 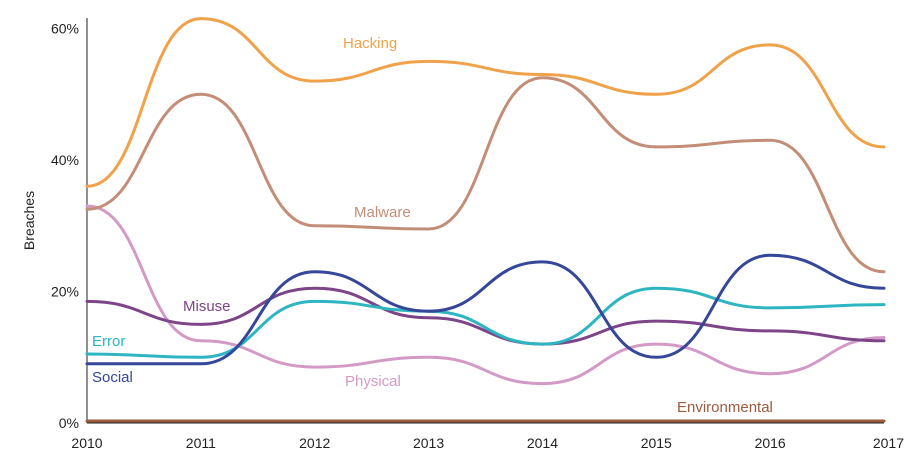 I want to click on x-tick-label: 2013, so click(x=428, y=443).